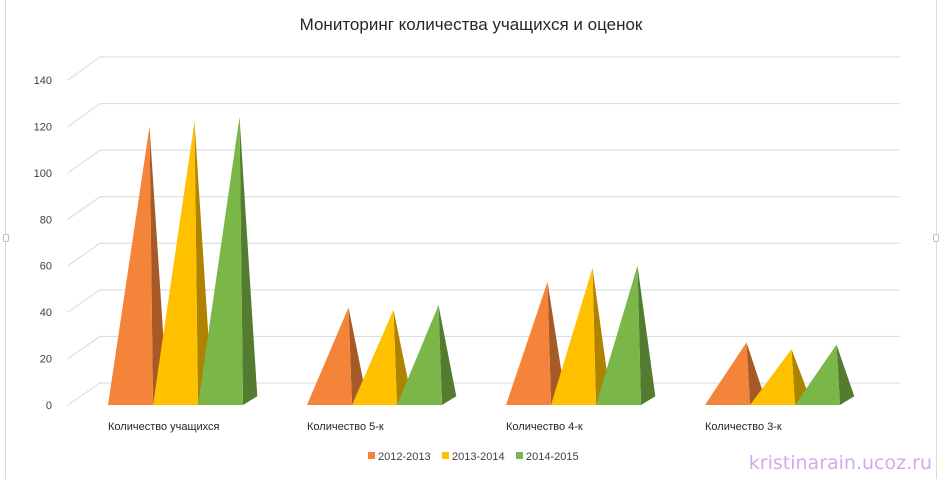 The width and height of the screenshot is (941, 479). I want to click on y-axis-ticks: 0 20 40 60 80 100 120 140, so click(43, 243).